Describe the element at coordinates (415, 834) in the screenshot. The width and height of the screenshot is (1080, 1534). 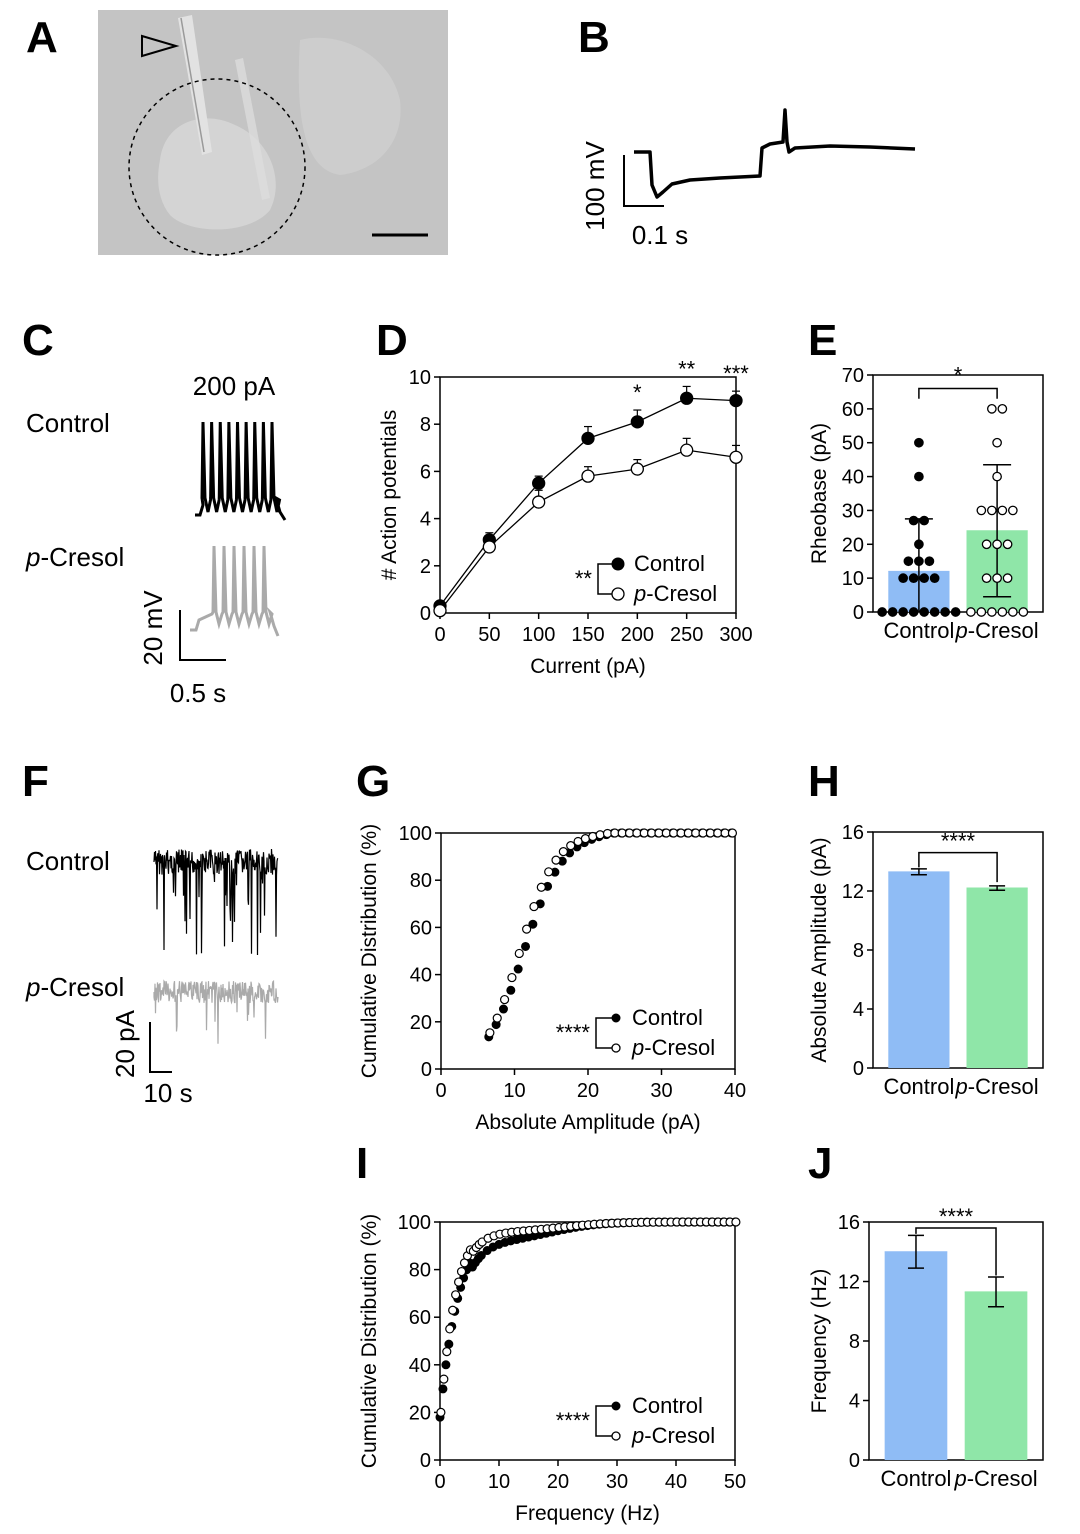
I see `y-tick-label: 100` at that location.